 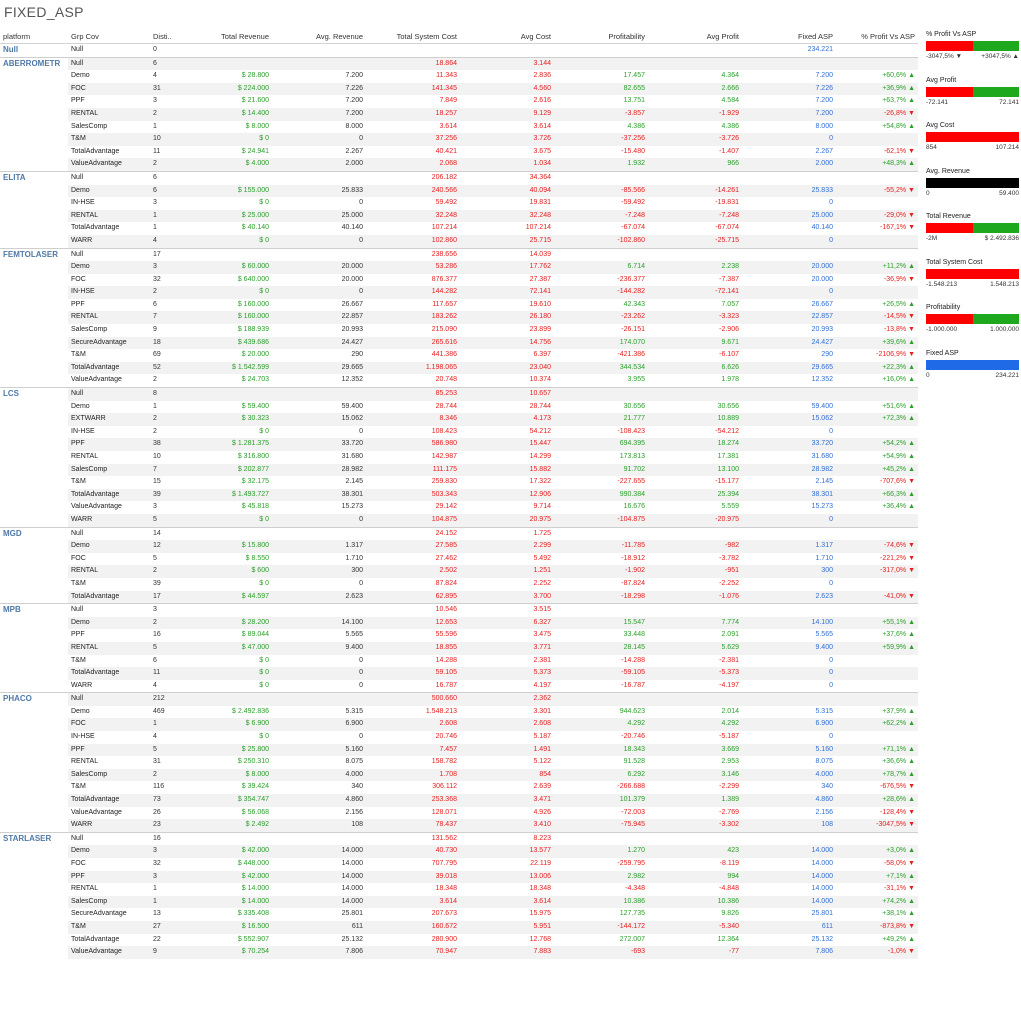 What do you see at coordinates (972, 281) in the screenshot?
I see `legend-total-system-cost: Total System Cost -1.548.213 1.548.213` at bounding box center [972, 281].